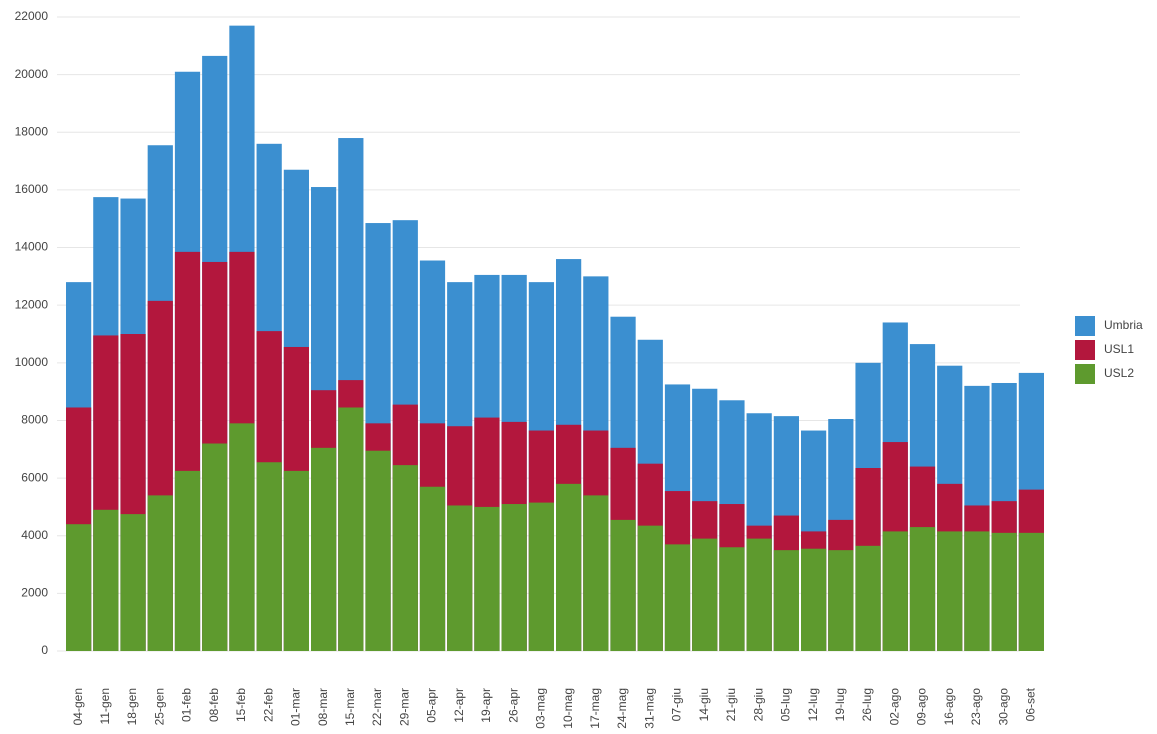 This screenshot has height=734, width=1157. I want to click on x-tick-label: 14-giu, so click(704, 704).